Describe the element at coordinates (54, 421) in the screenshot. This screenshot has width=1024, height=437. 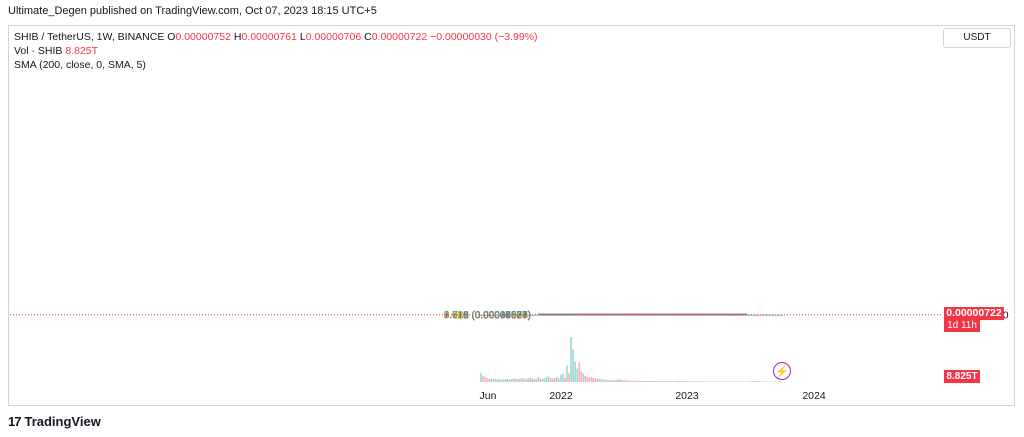
I see `tradingview-logo: 17 TradingView` at that location.